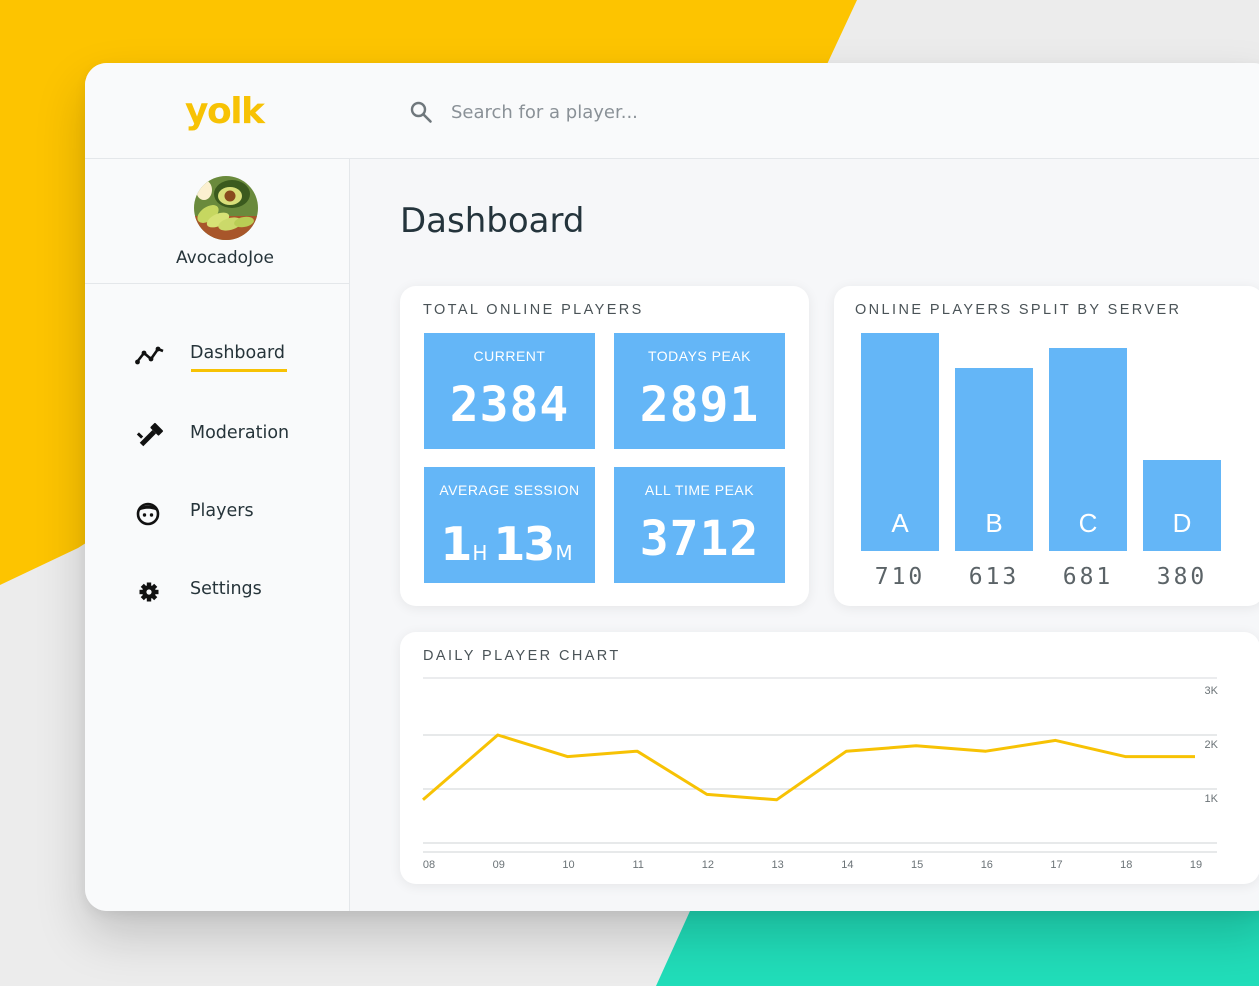  Describe the element at coordinates (1182, 523) in the screenshot. I see `server-name: D` at that location.